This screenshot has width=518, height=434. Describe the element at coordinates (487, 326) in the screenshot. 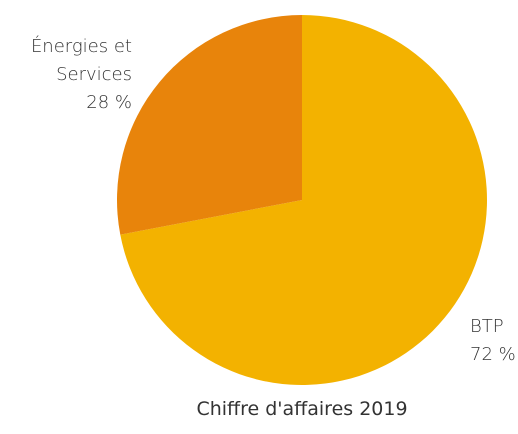

I see `category-label: BTP` at that location.